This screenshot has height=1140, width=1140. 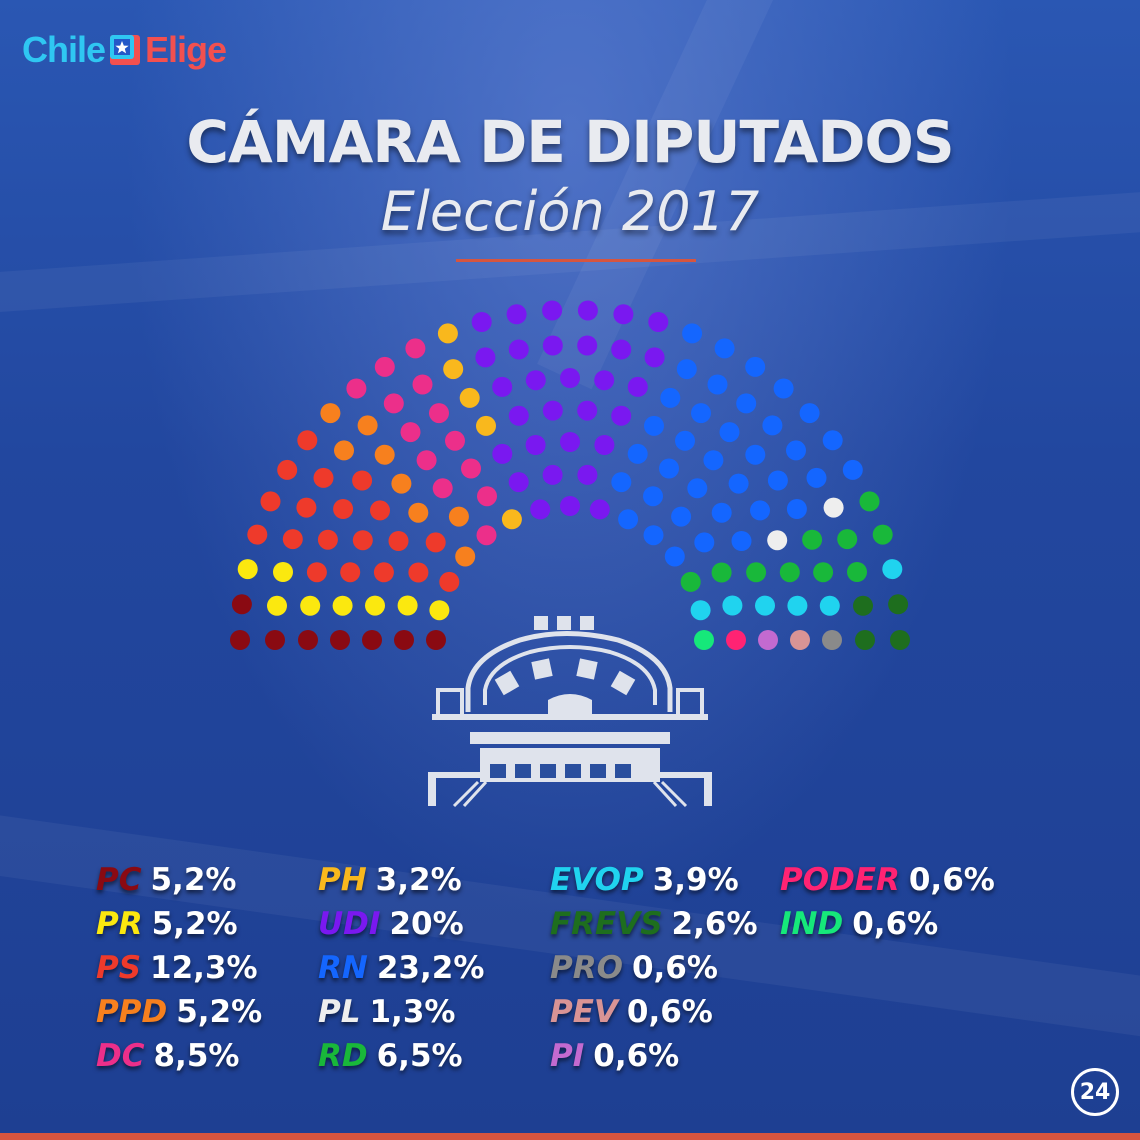 What do you see at coordinates (390, 880) in the screenshot?
I see `legend-item-ph: PH 3,2%` at bounding box center [390, 880].